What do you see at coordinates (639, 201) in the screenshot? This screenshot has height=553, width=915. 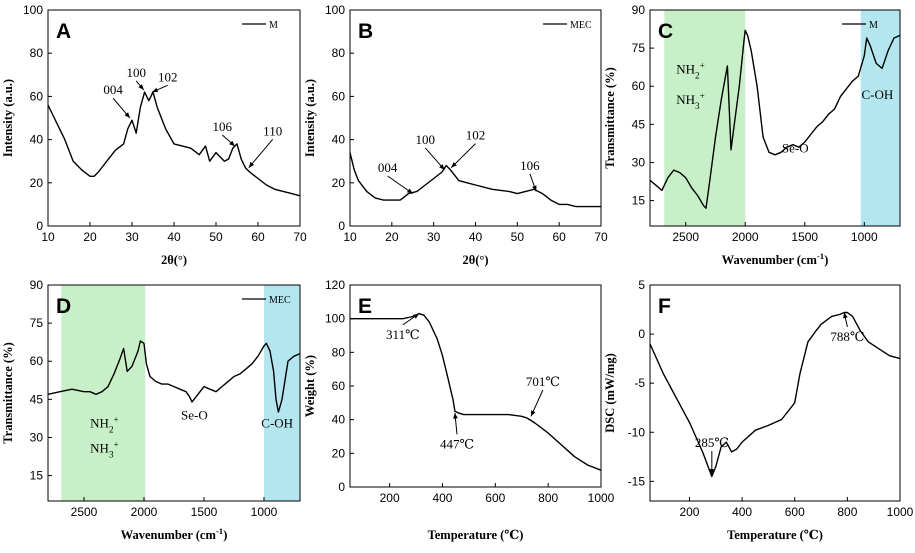 I see `y-tick-label: 15` at bounding box center [639, 201].